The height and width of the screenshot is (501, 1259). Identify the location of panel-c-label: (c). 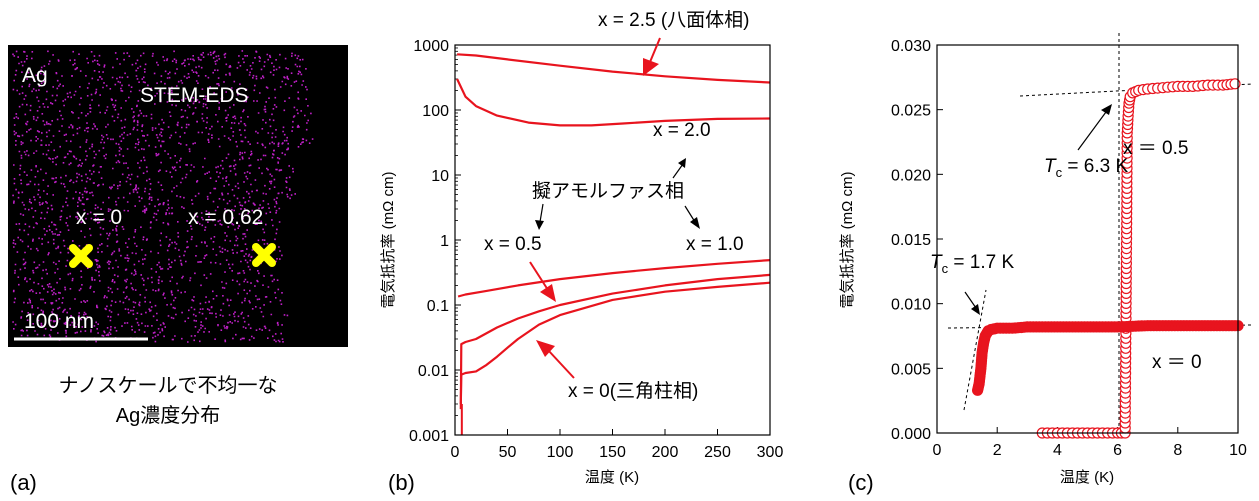
(861, 482).